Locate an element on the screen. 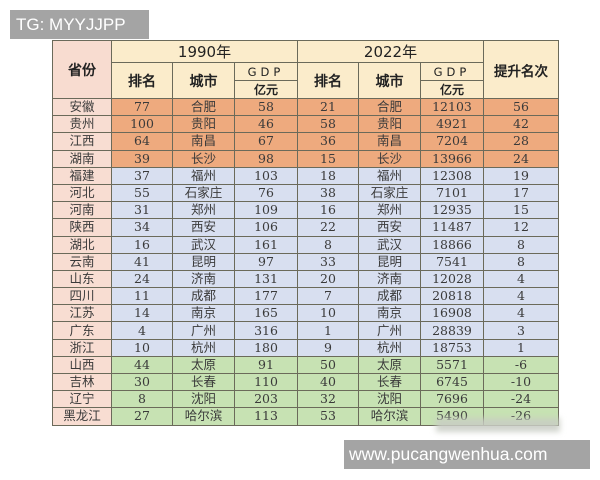  gdp-2022-cell: 12935 is located at coordinates (452, 210).